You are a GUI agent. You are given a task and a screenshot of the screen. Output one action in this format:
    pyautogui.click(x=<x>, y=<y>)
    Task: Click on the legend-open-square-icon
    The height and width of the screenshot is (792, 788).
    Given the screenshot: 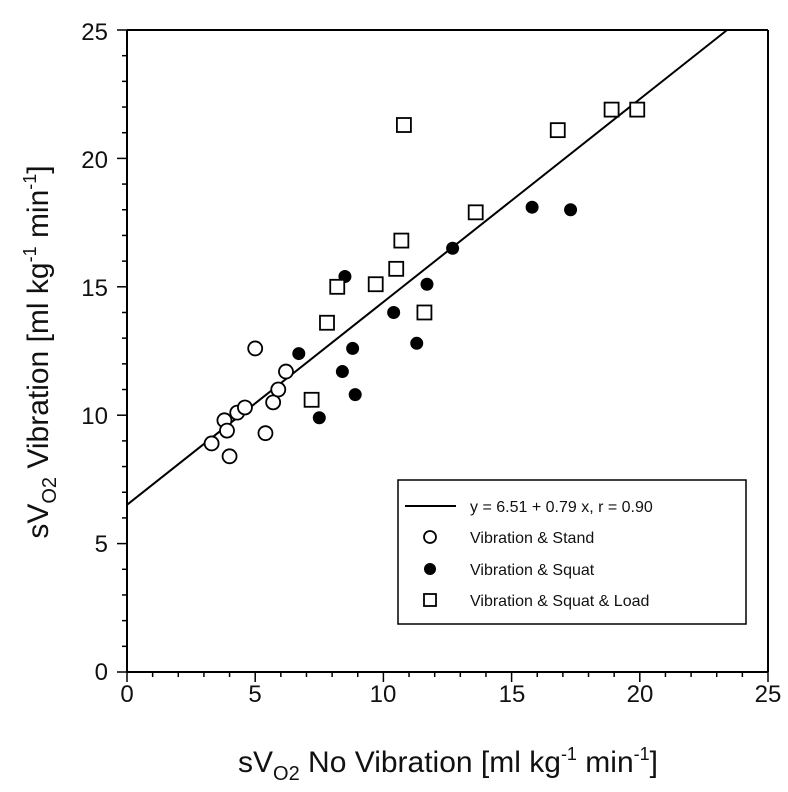 What is the action you would take?
    pyautogui.click(x=430, y=600)
    